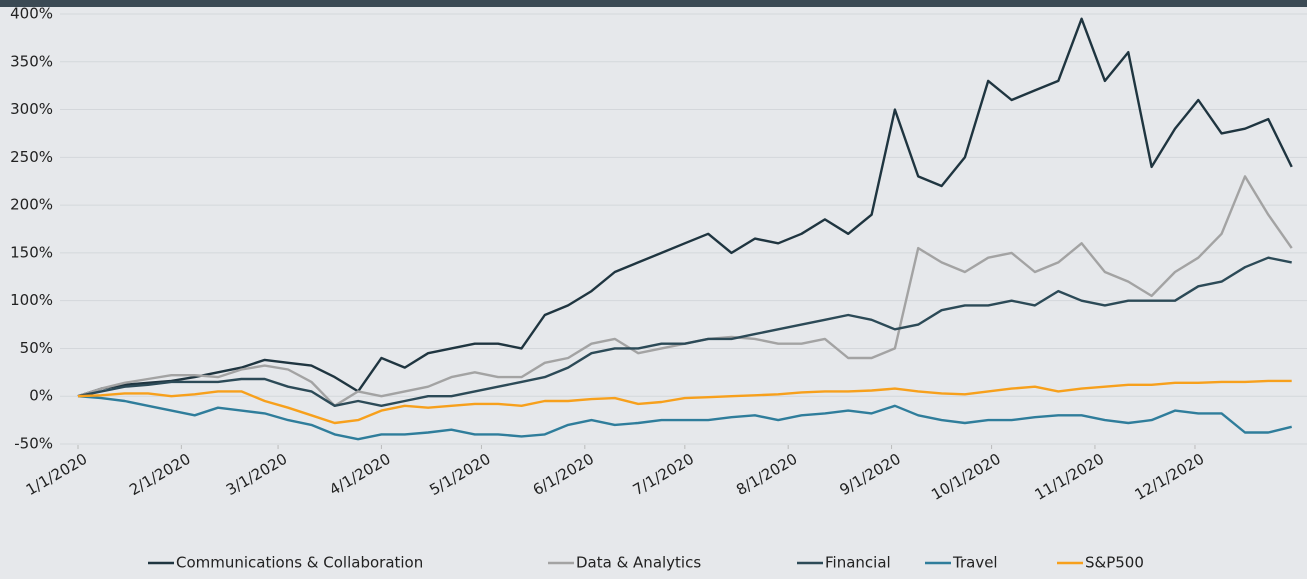  Describe the element at coordinates (299, 563) in the screenshot. I see `legend-label: Communications & Collaboration` at that location.